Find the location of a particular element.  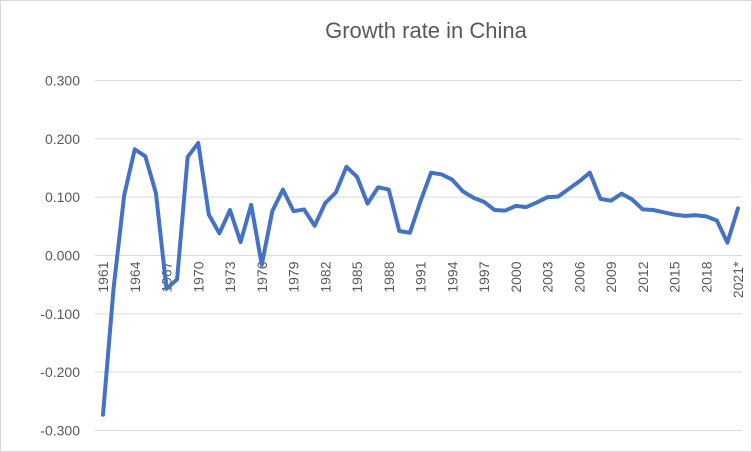

chart-title: Growth rate in China is located at coordinates (426, 30).